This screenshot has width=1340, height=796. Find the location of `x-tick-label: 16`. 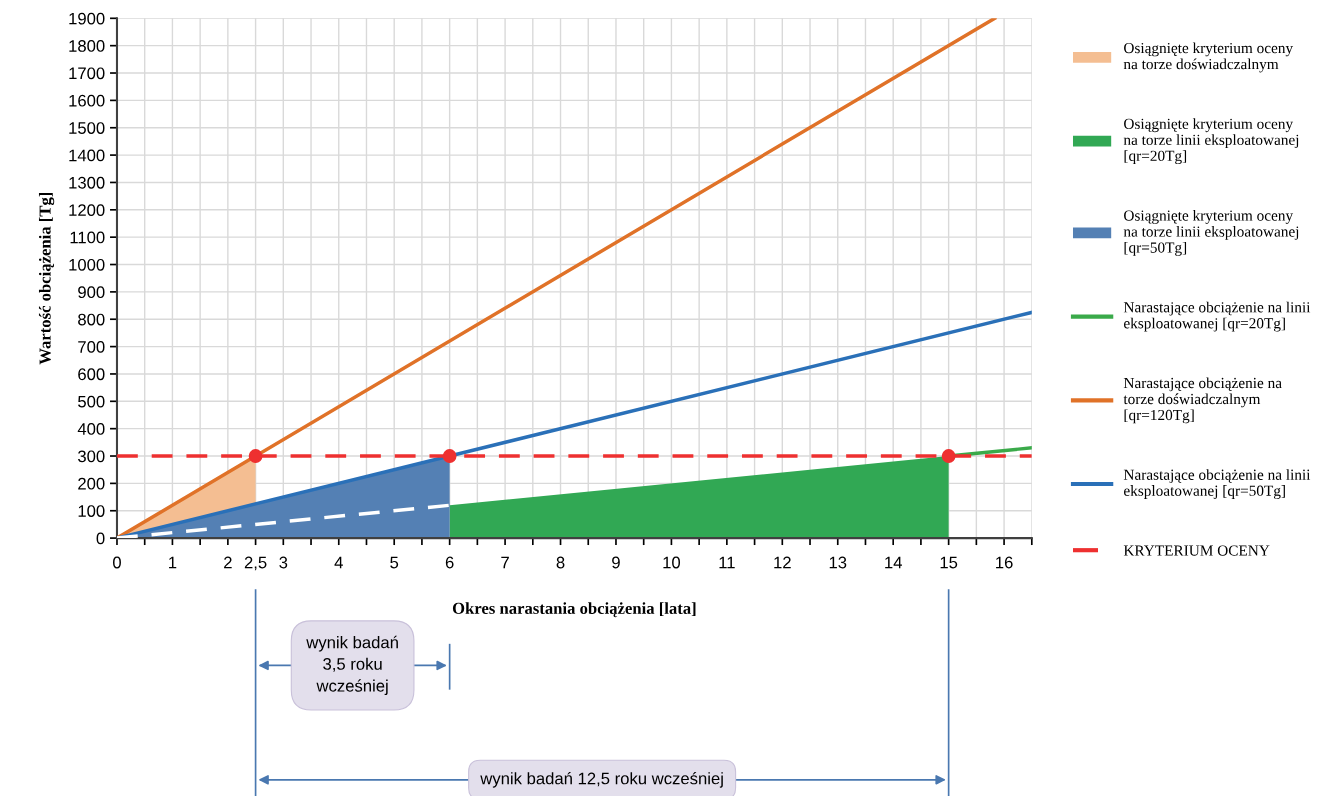

x-tick-label: 16 is located at coordinates (1004, 562).